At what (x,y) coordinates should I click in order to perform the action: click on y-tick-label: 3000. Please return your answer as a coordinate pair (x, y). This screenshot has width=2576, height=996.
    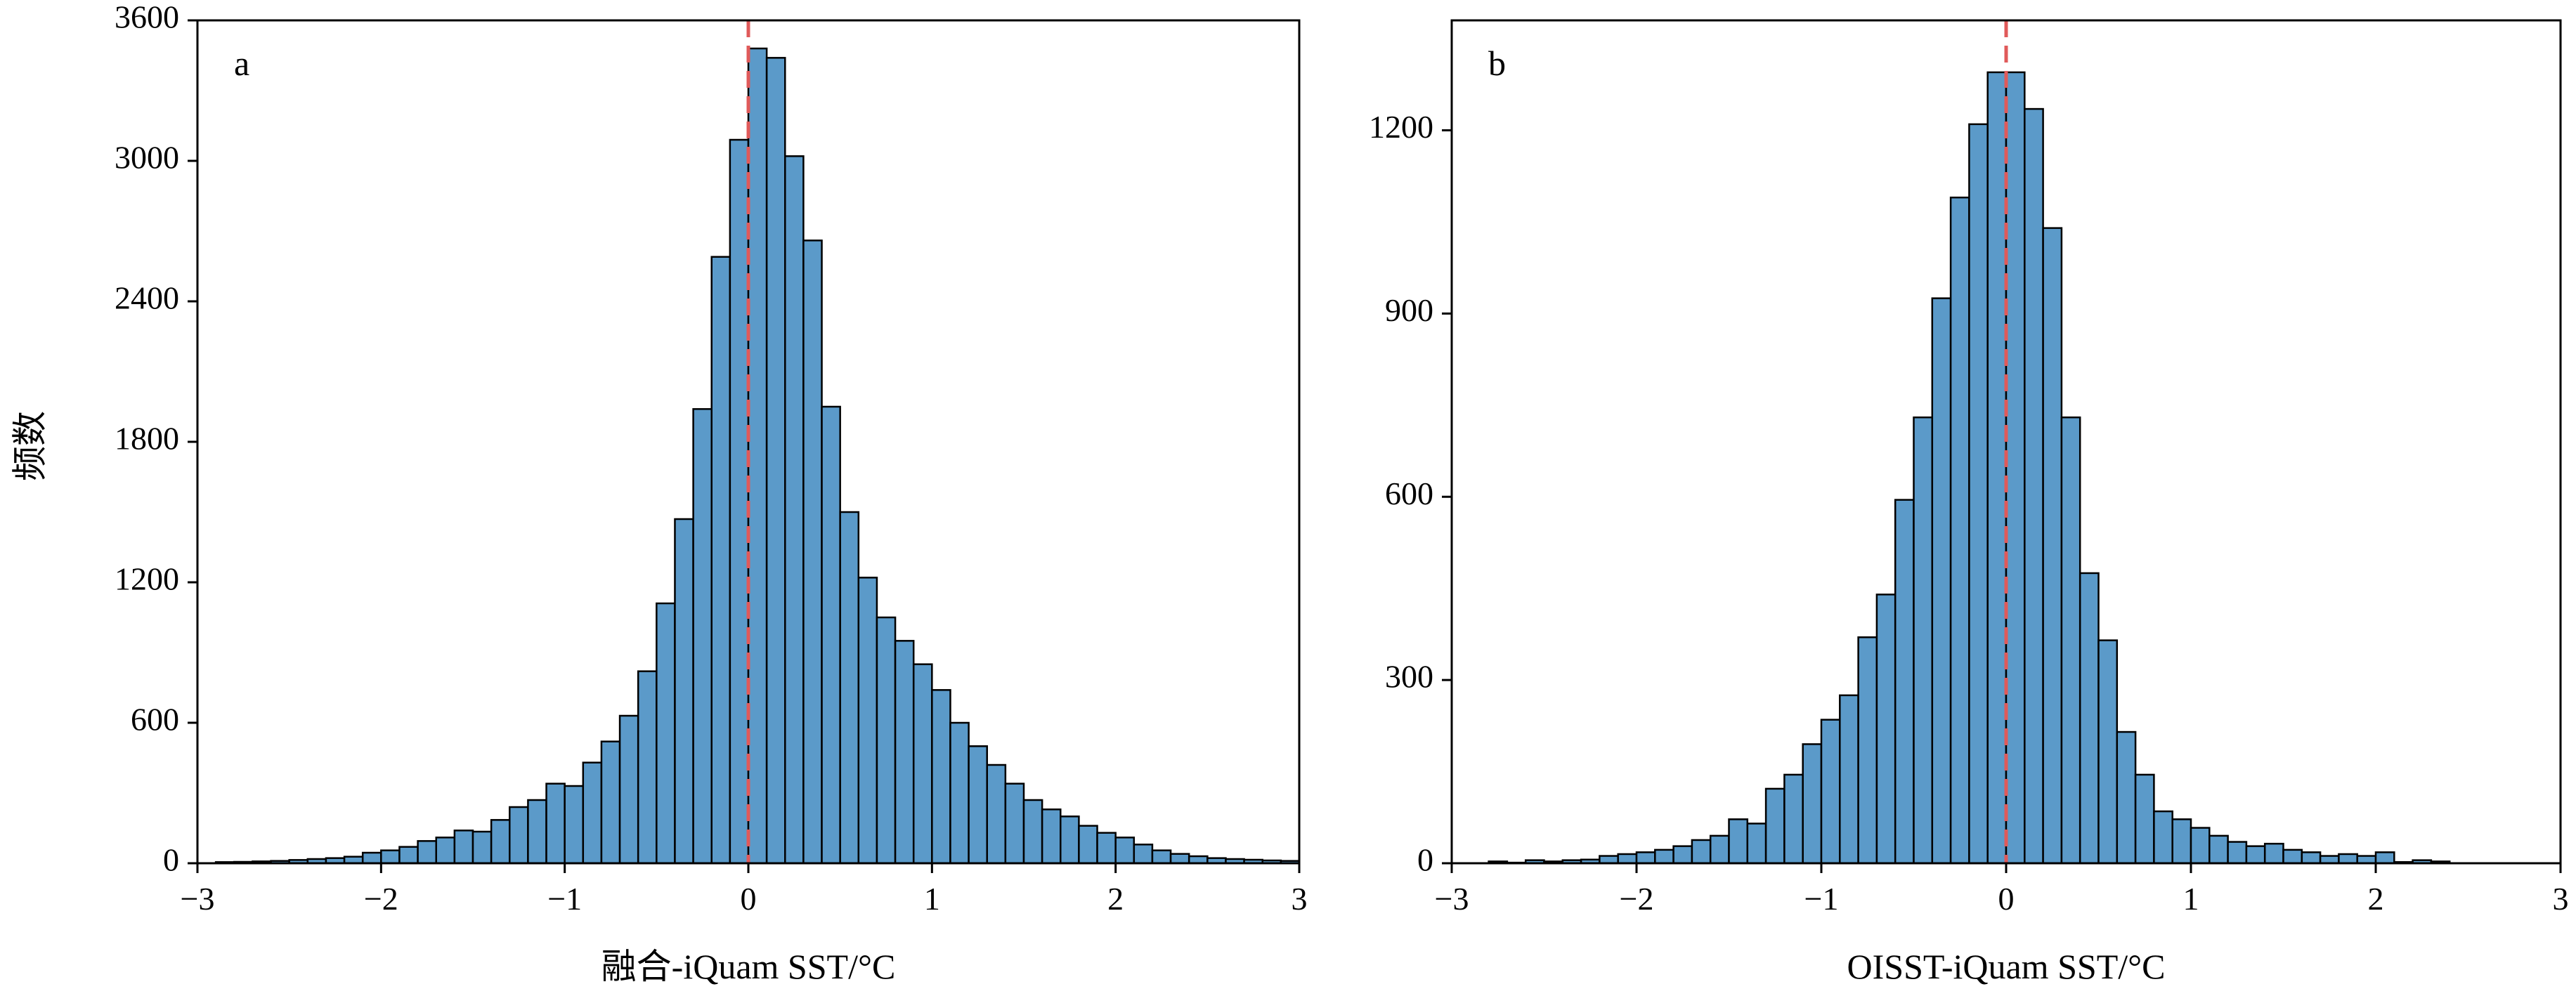
    Looking at the image, I should click on (147, 158).